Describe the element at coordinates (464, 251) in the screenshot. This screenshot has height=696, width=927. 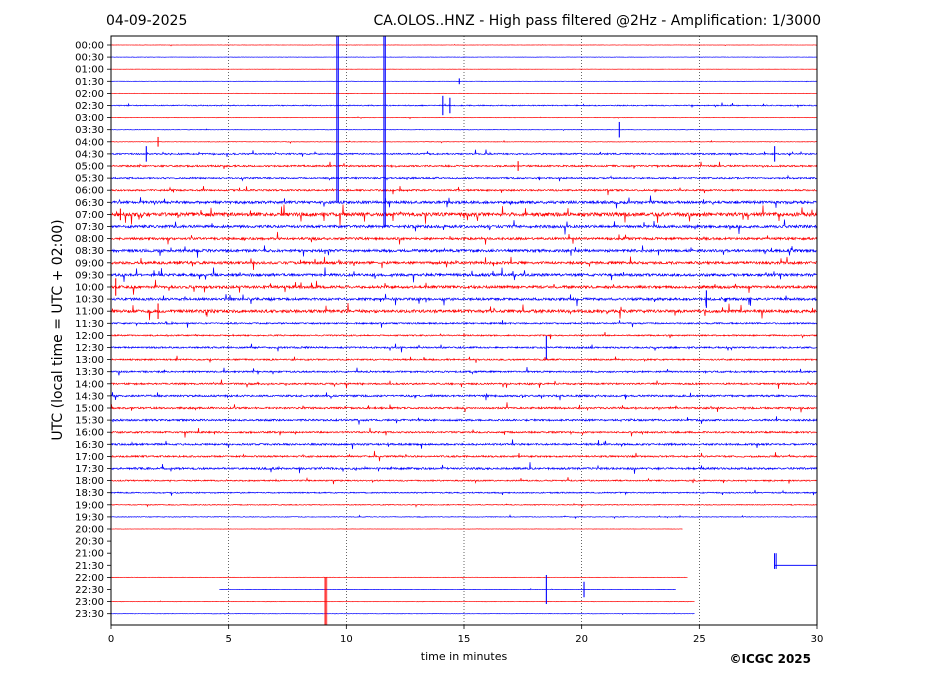
I see `trace-row-08:30` at that location.